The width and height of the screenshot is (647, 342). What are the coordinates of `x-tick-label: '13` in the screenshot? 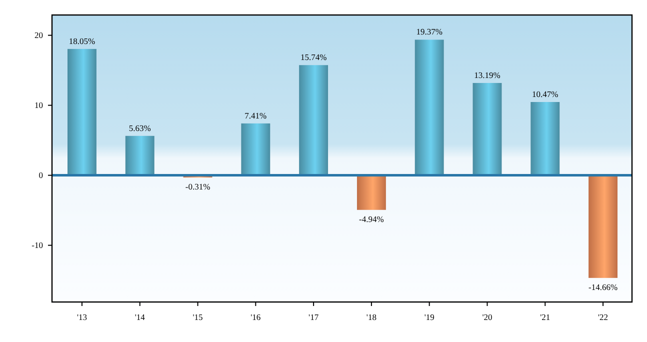 It's located at (81, 317).